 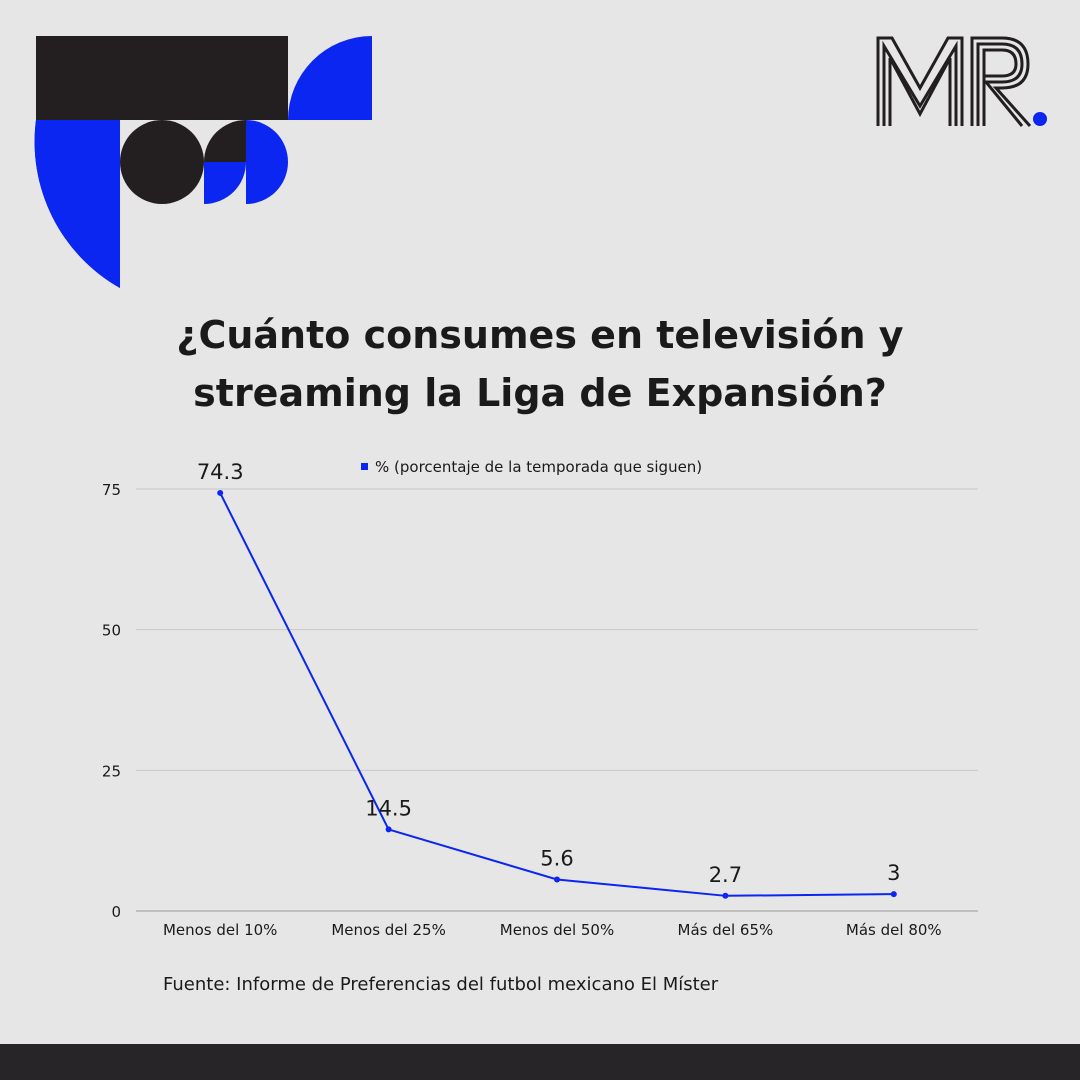 I want to click on data-label: 2.7, so click(x=725, y=875).